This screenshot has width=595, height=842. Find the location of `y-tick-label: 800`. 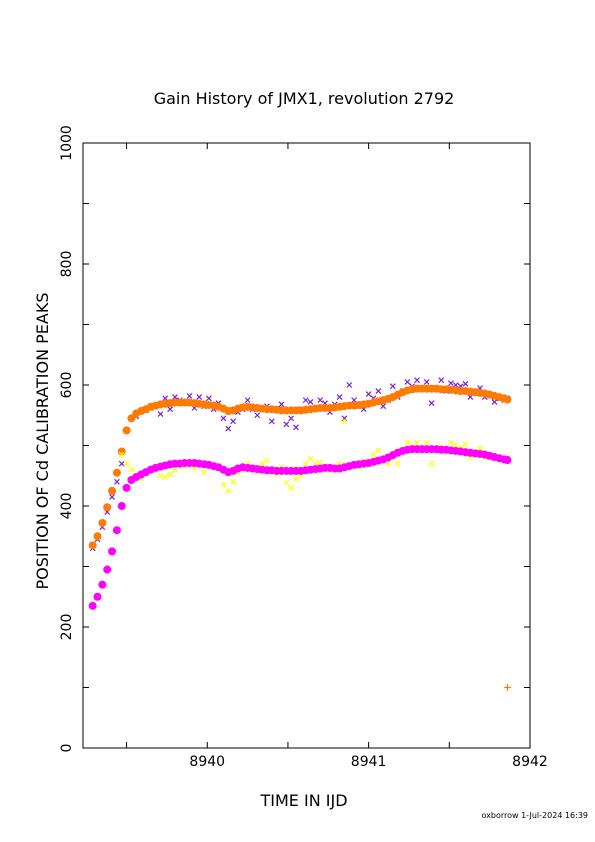

y-tick-label: 800 is located at coordinates (67, 264).